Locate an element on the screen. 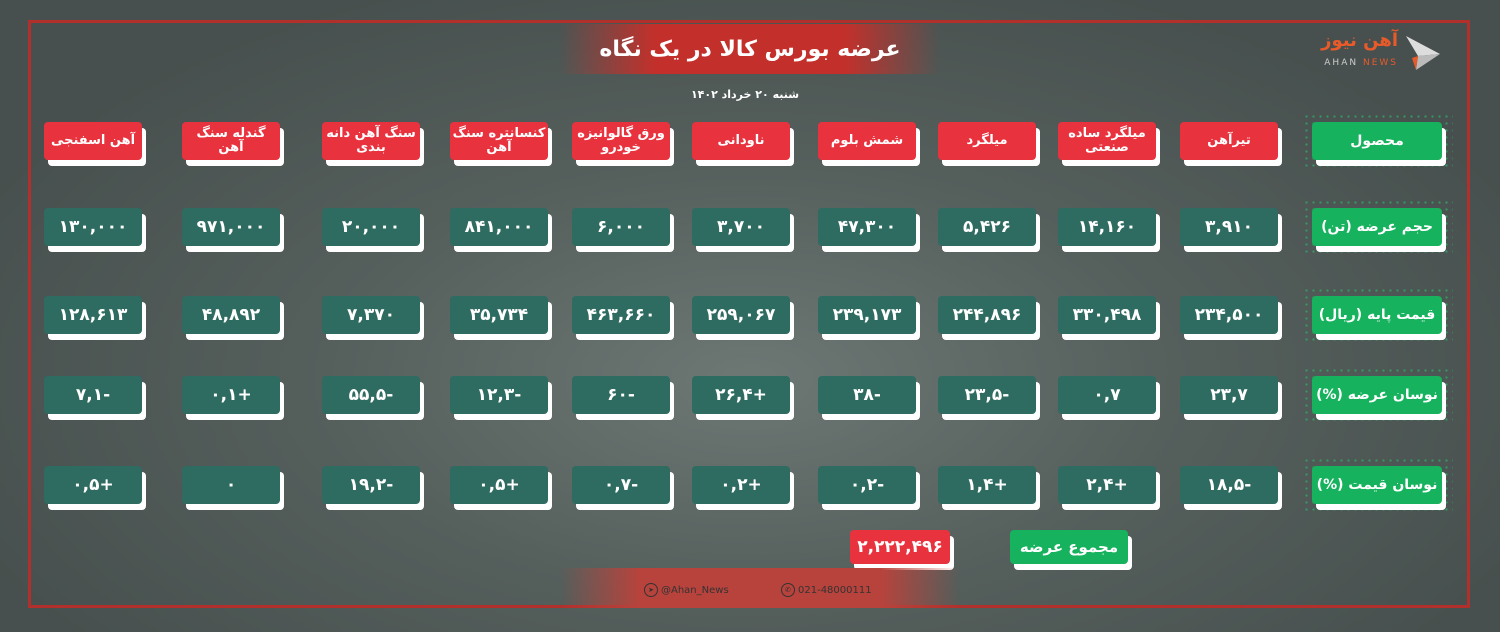 This screenshot has width=1500, height=632. row-label-volume: حجم عرضه (تن) is located at coordinates (1377, 227).